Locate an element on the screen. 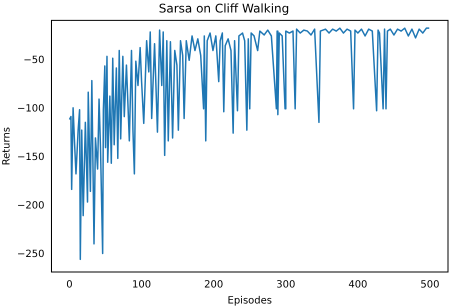 The height and width of the screenshot is (308, 456). chart-title: Sarsa on Cliff Walking is located at coordinates (224, 8).